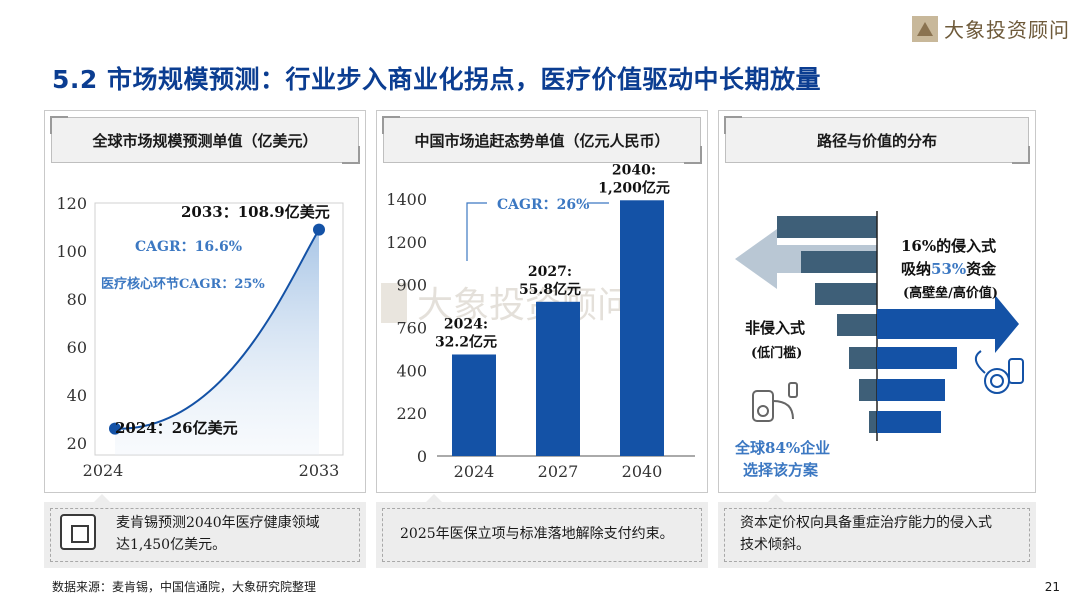 Image resolution: width=1080 pixels, height=608 pixels. I want to click on data-label: 2024:, so click(466, 324).